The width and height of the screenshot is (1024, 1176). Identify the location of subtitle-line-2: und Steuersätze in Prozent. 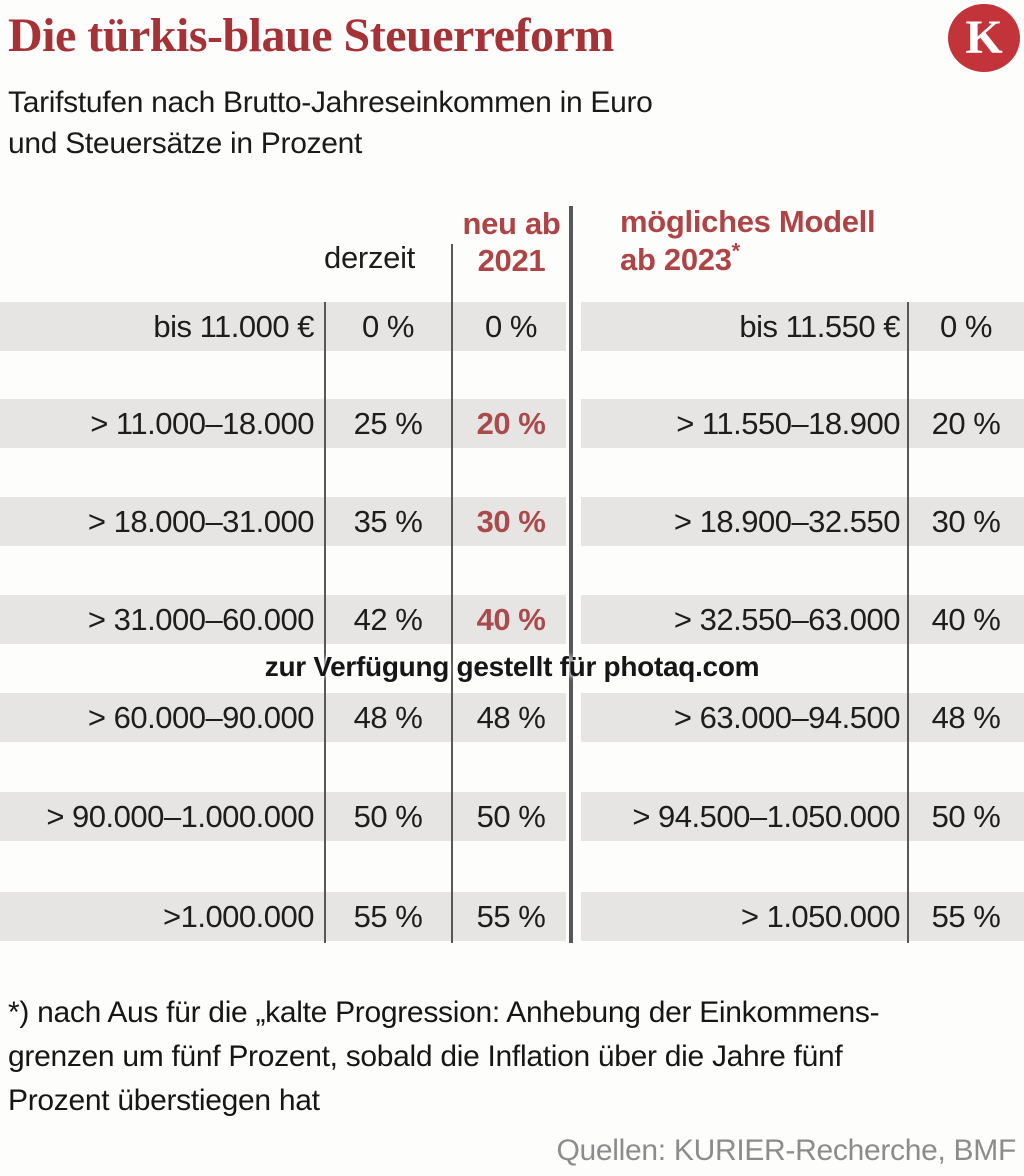
(185, 143).